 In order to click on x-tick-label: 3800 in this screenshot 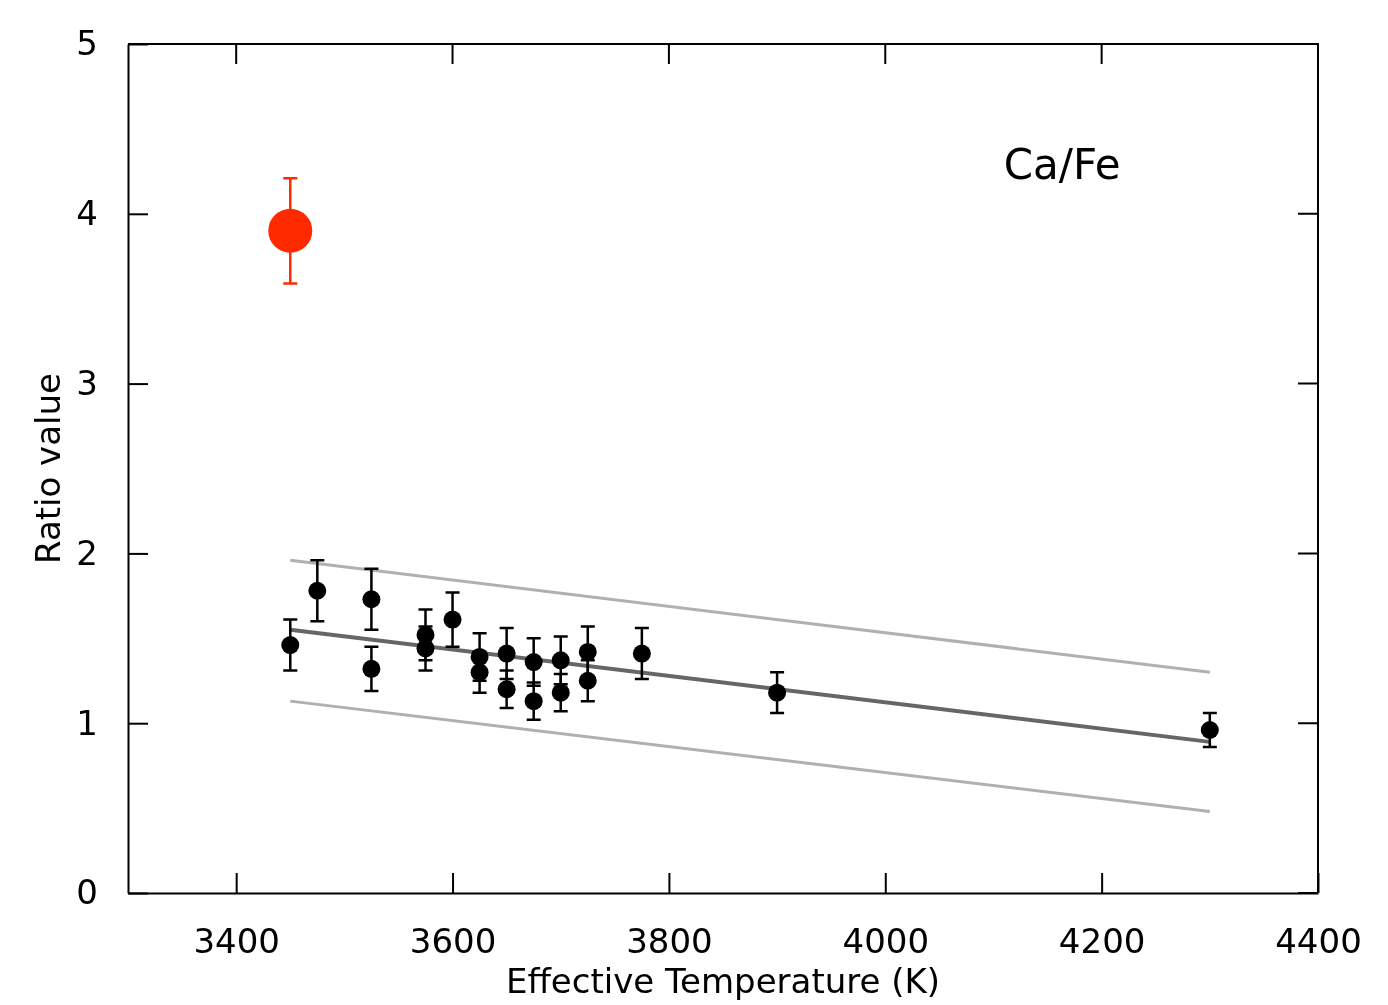, I will do `click(669, 941)`.